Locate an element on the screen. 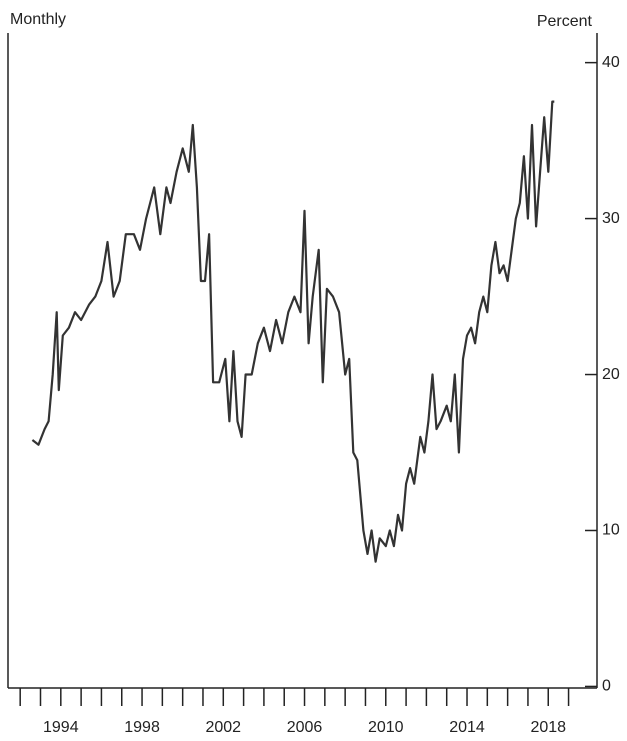 This screenshot has height=741, width=627. x-tick-label: 2002 is located at coordinates (223, 727).